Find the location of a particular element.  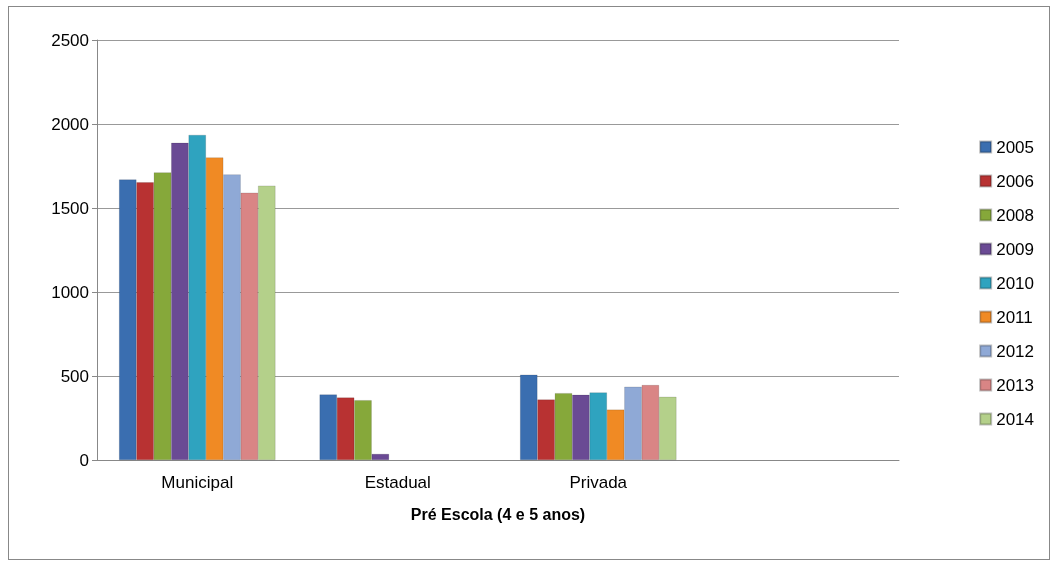

legend-label: 2008 is located at coordinates (1015, 215).